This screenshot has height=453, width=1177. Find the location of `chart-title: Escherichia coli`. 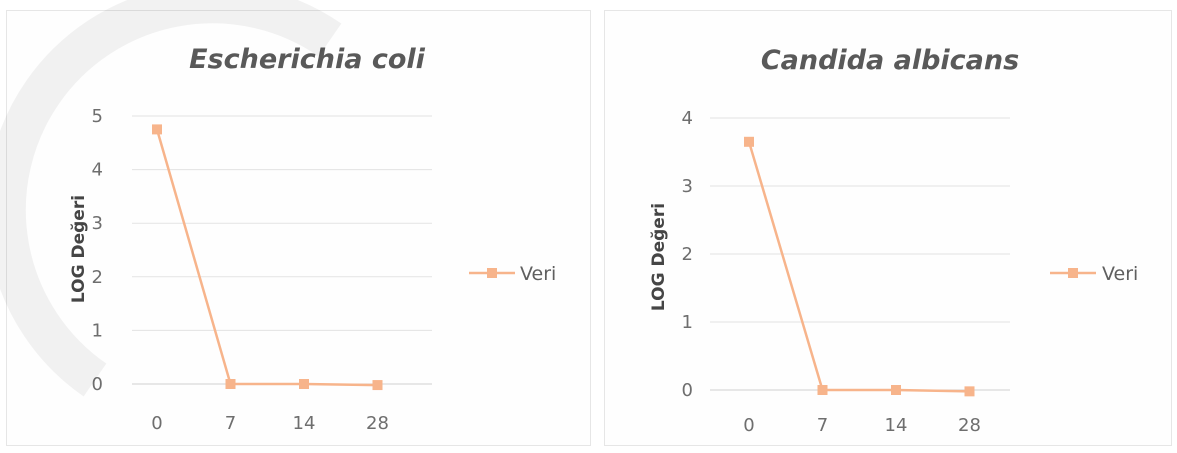

chart-title: Escherichia coli is located at coordinates (307, 59).